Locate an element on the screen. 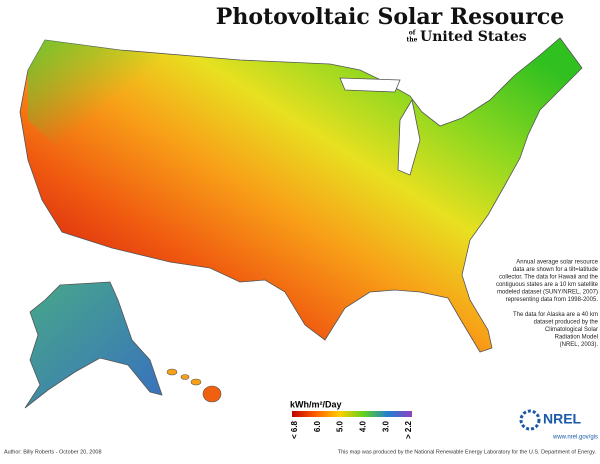  logo-url: www.nrel.gov/gis is located at coordinates (575, 438).